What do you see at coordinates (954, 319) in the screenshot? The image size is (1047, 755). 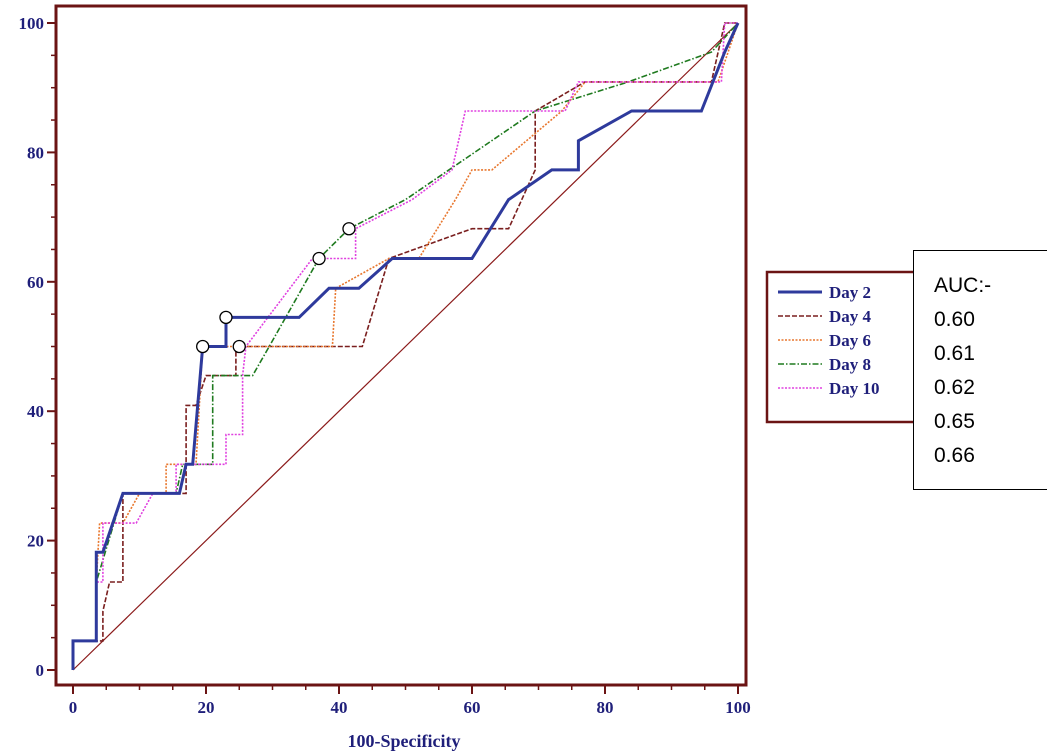 I see `auc-value: 0.60` at bounding box center [954, 319].